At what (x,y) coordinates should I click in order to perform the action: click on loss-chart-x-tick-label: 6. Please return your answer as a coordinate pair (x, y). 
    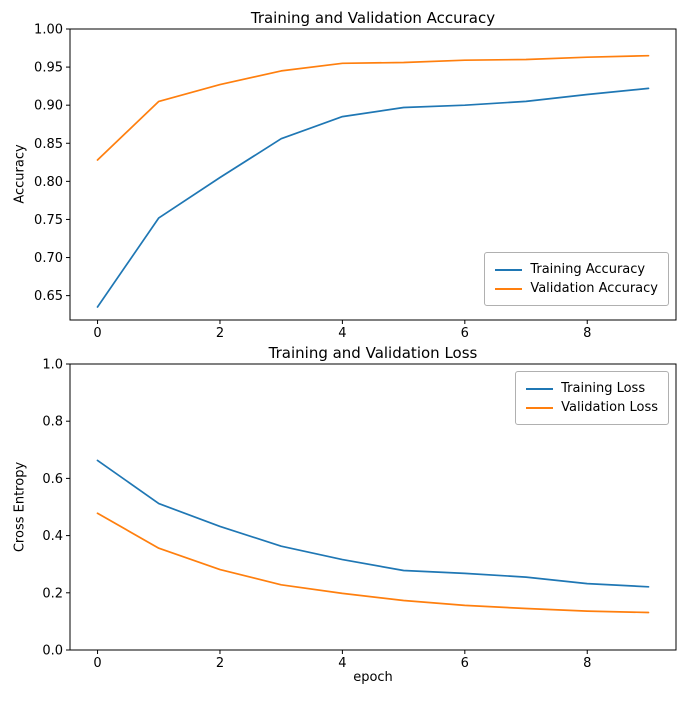
    Looking at the image, I should click on (465, 663).